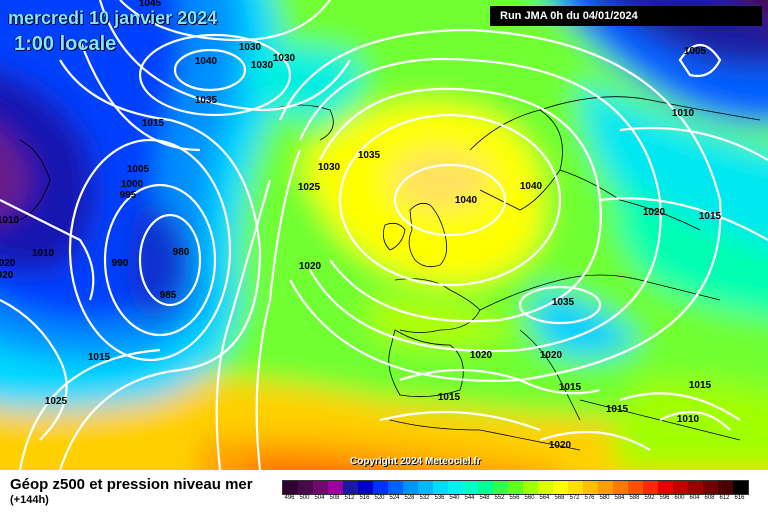 This screenshot has width=768, height=512. What do you see at coordinates (559, 498) in the screenshot?
I see `legend-tick: 568` at bounding box center [559, 498].